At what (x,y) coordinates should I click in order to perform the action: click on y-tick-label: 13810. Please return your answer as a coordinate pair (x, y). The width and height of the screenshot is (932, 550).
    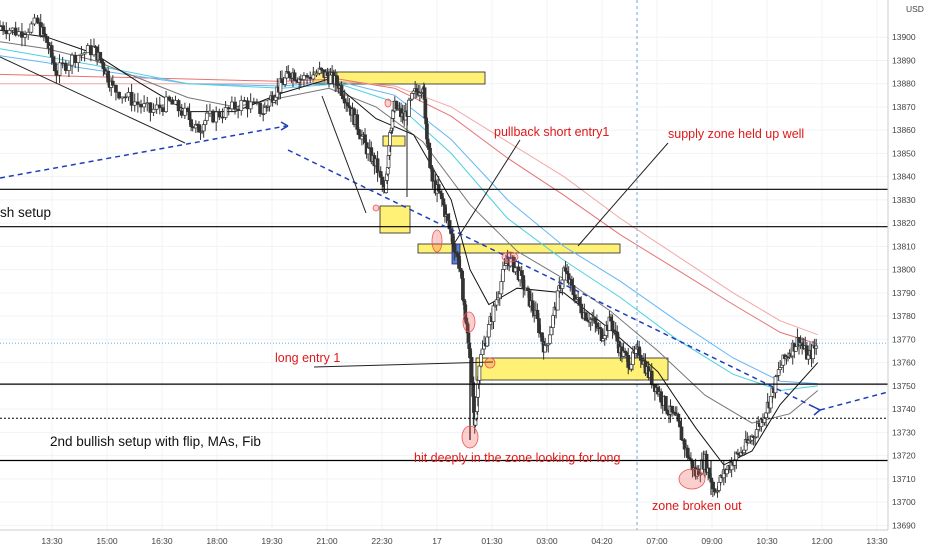
    Looking at the image, I should click on (904, 246).